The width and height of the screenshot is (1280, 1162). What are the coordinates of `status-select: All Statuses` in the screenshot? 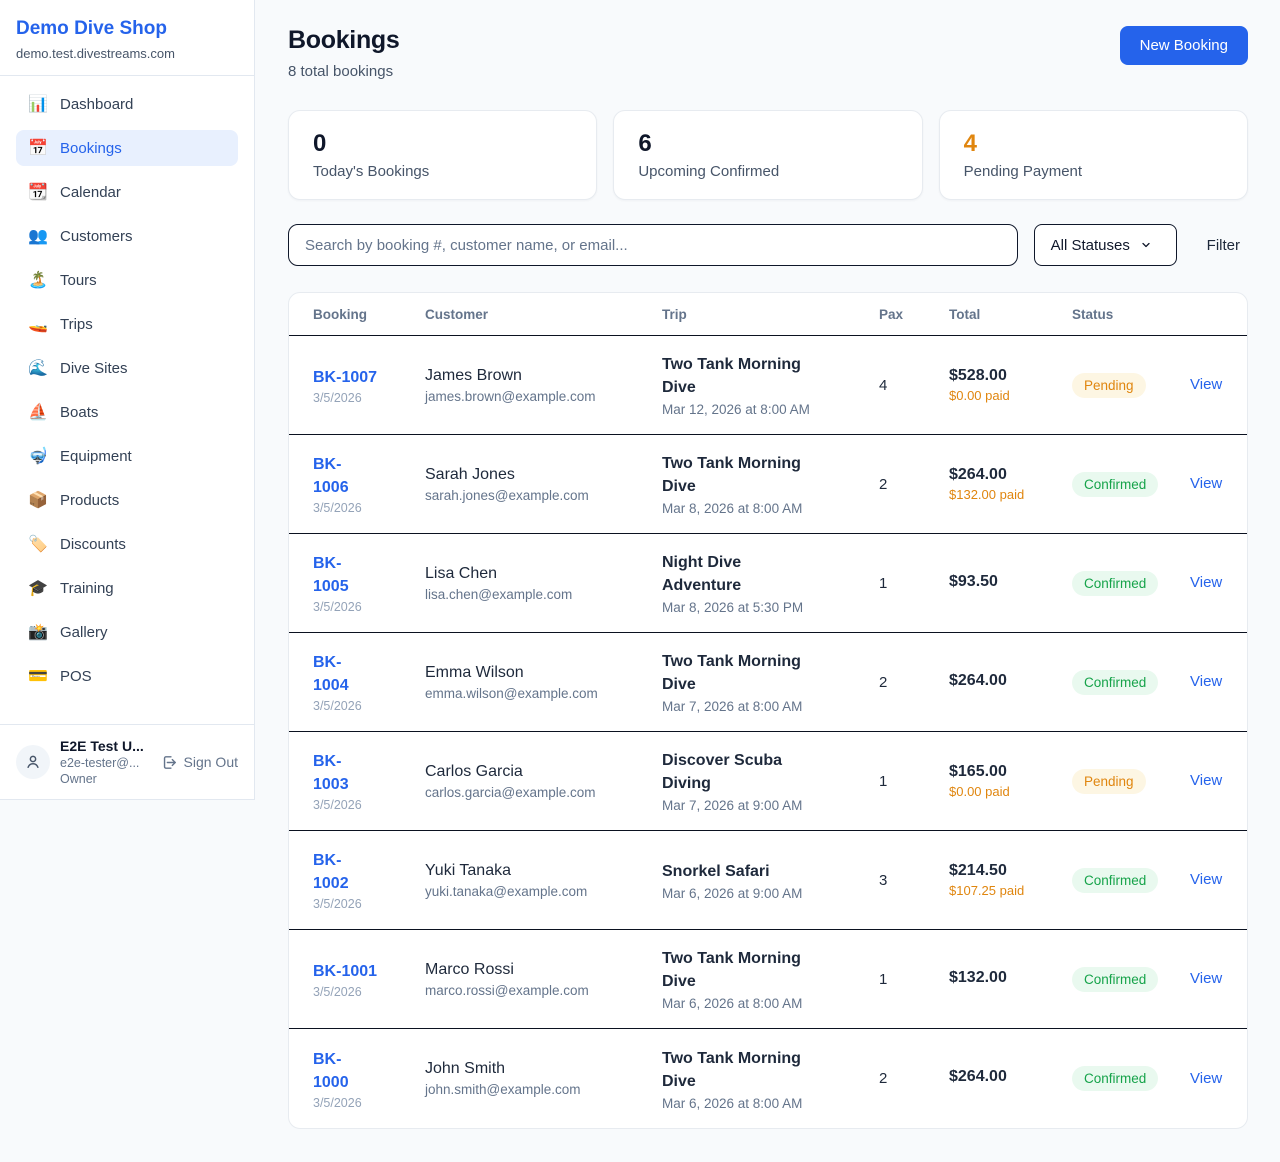 It's located at (1105, 245).